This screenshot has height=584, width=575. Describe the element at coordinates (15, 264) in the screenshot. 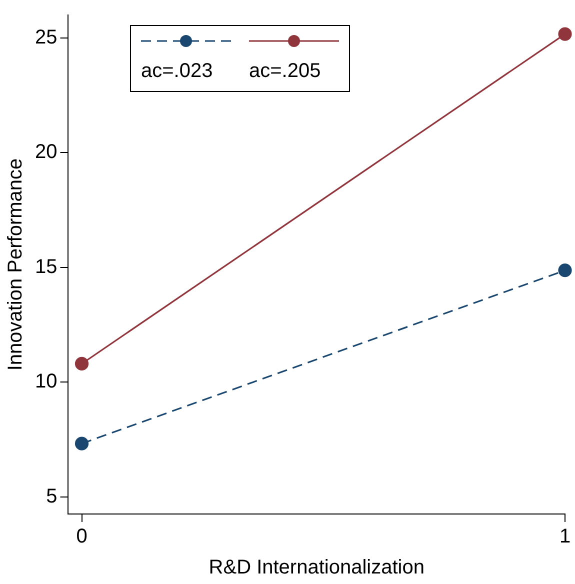

I see `y-axis-title: Innovation Performance` at that location.